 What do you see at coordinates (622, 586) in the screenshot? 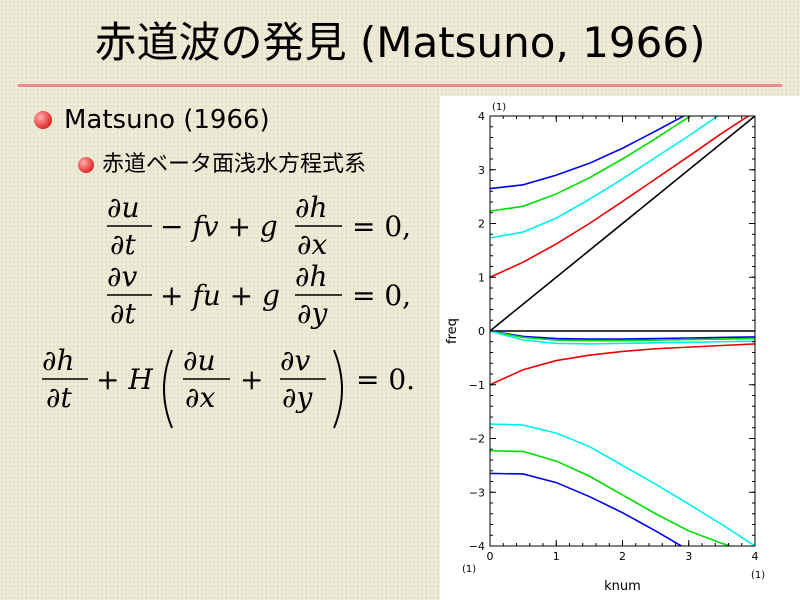
I see `x-axis-label: knum` at bounding box center [622, 586].